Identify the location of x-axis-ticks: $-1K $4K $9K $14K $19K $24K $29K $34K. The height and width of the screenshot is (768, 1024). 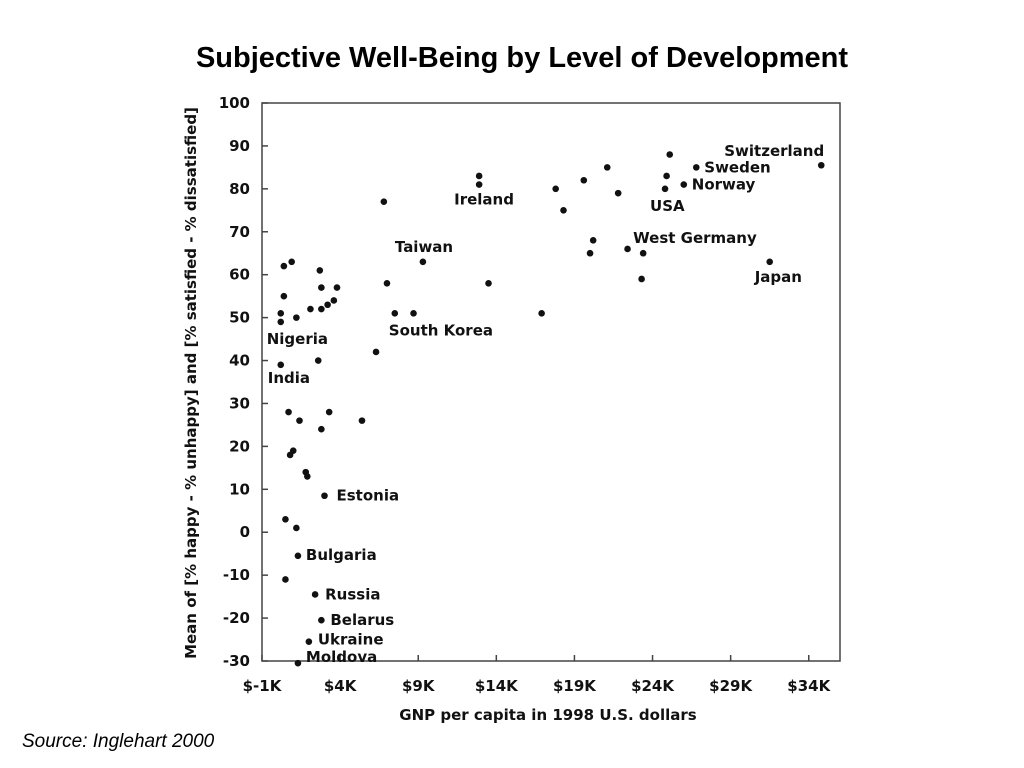
(537, 675).